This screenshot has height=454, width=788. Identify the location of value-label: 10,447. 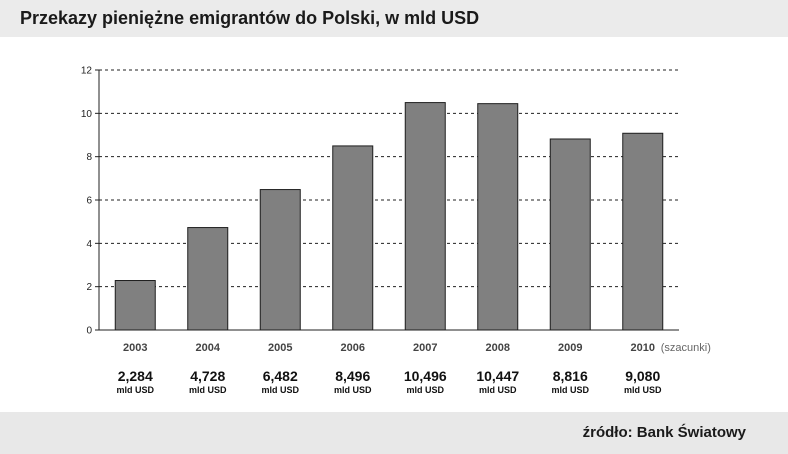
(497, 376).